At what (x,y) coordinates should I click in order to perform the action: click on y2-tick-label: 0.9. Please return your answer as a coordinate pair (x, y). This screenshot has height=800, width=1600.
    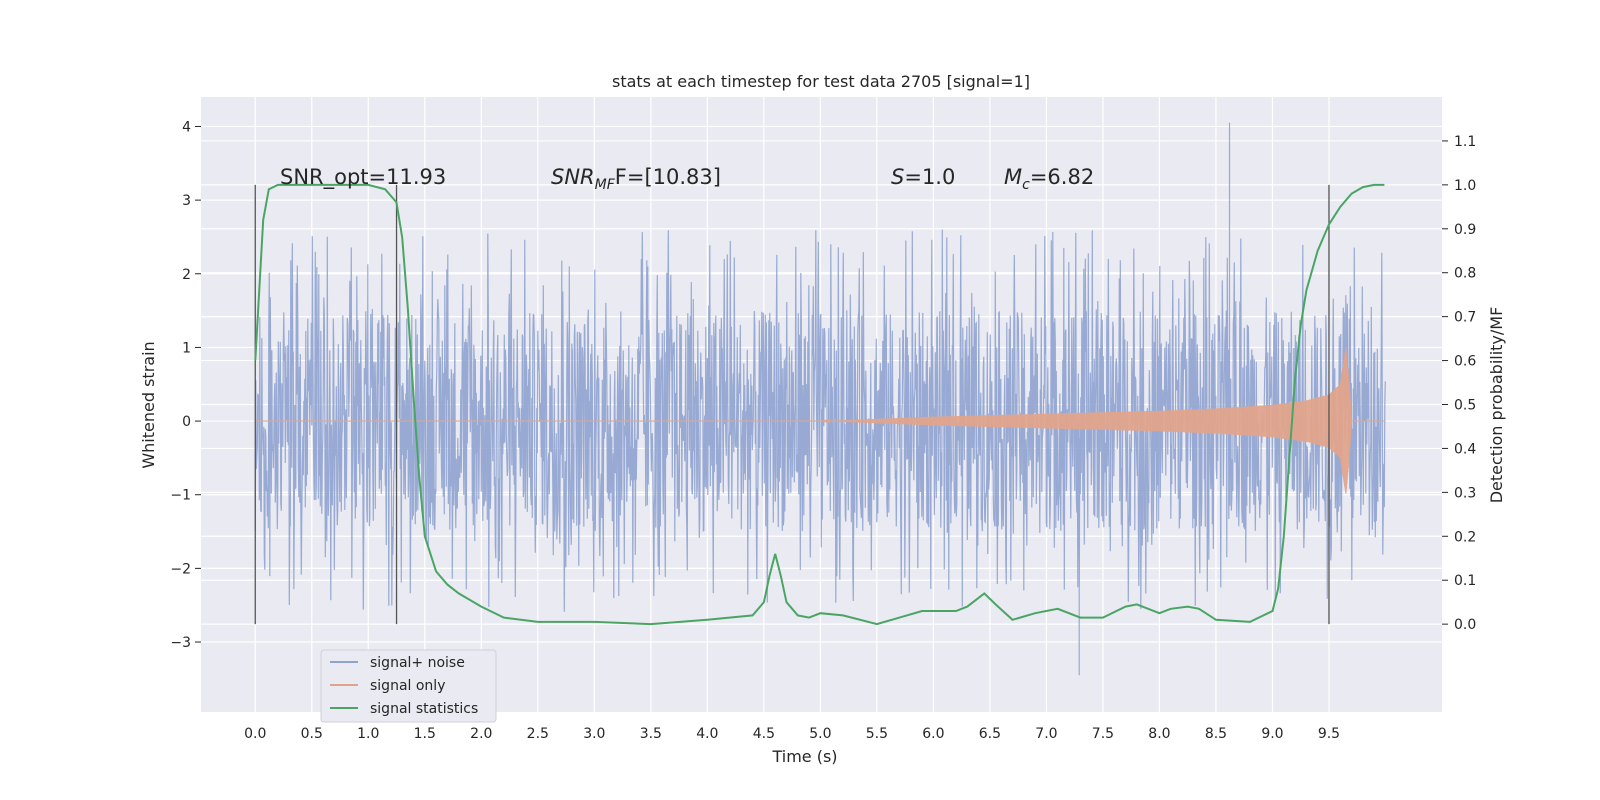
    Looking at the image, I should click on (1465, 230).